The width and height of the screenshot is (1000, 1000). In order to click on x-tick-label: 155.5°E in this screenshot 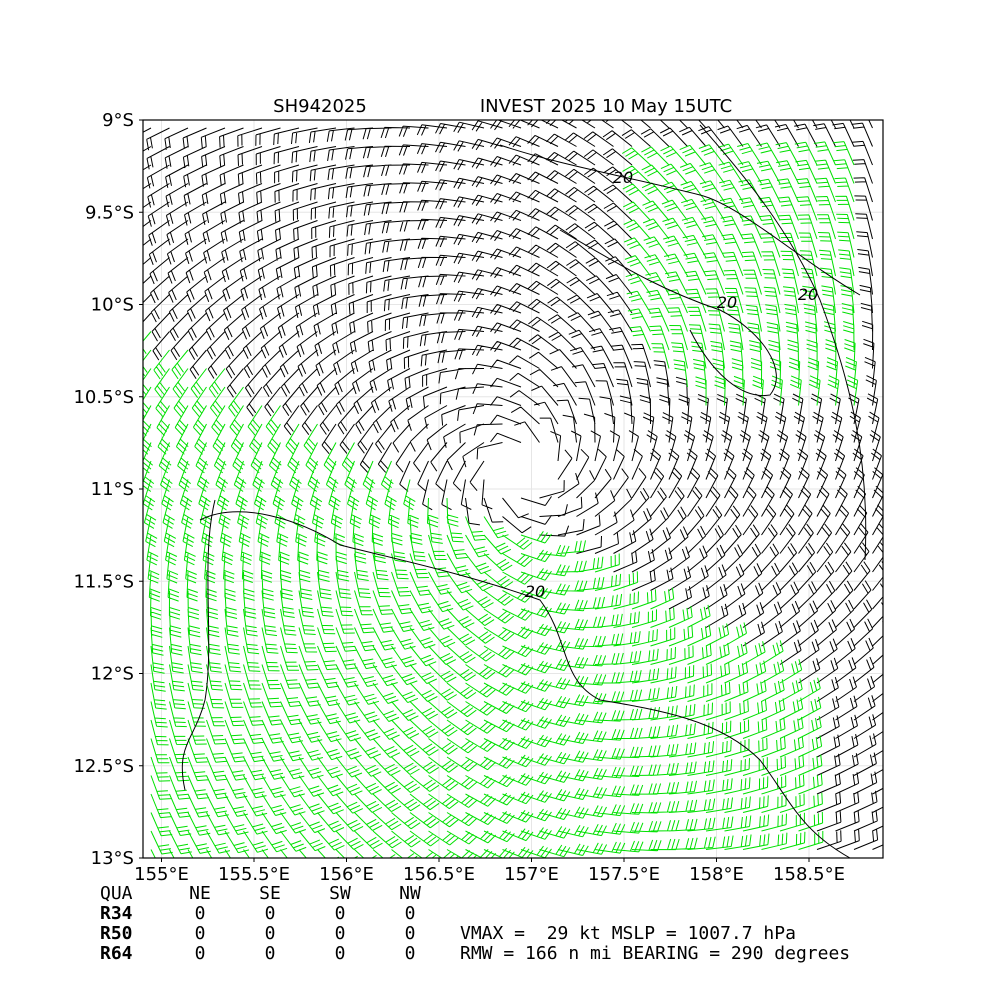, I will do `click(254, 874)`.